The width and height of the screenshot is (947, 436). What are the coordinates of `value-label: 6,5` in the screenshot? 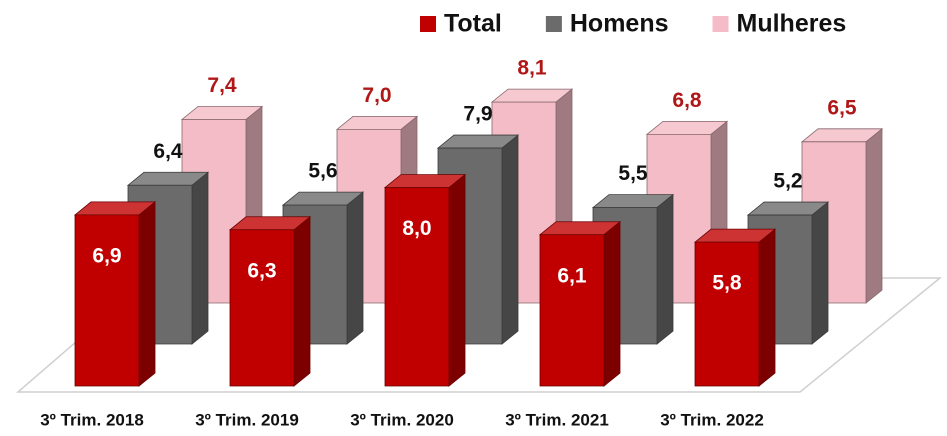 It's located at (842, 107).